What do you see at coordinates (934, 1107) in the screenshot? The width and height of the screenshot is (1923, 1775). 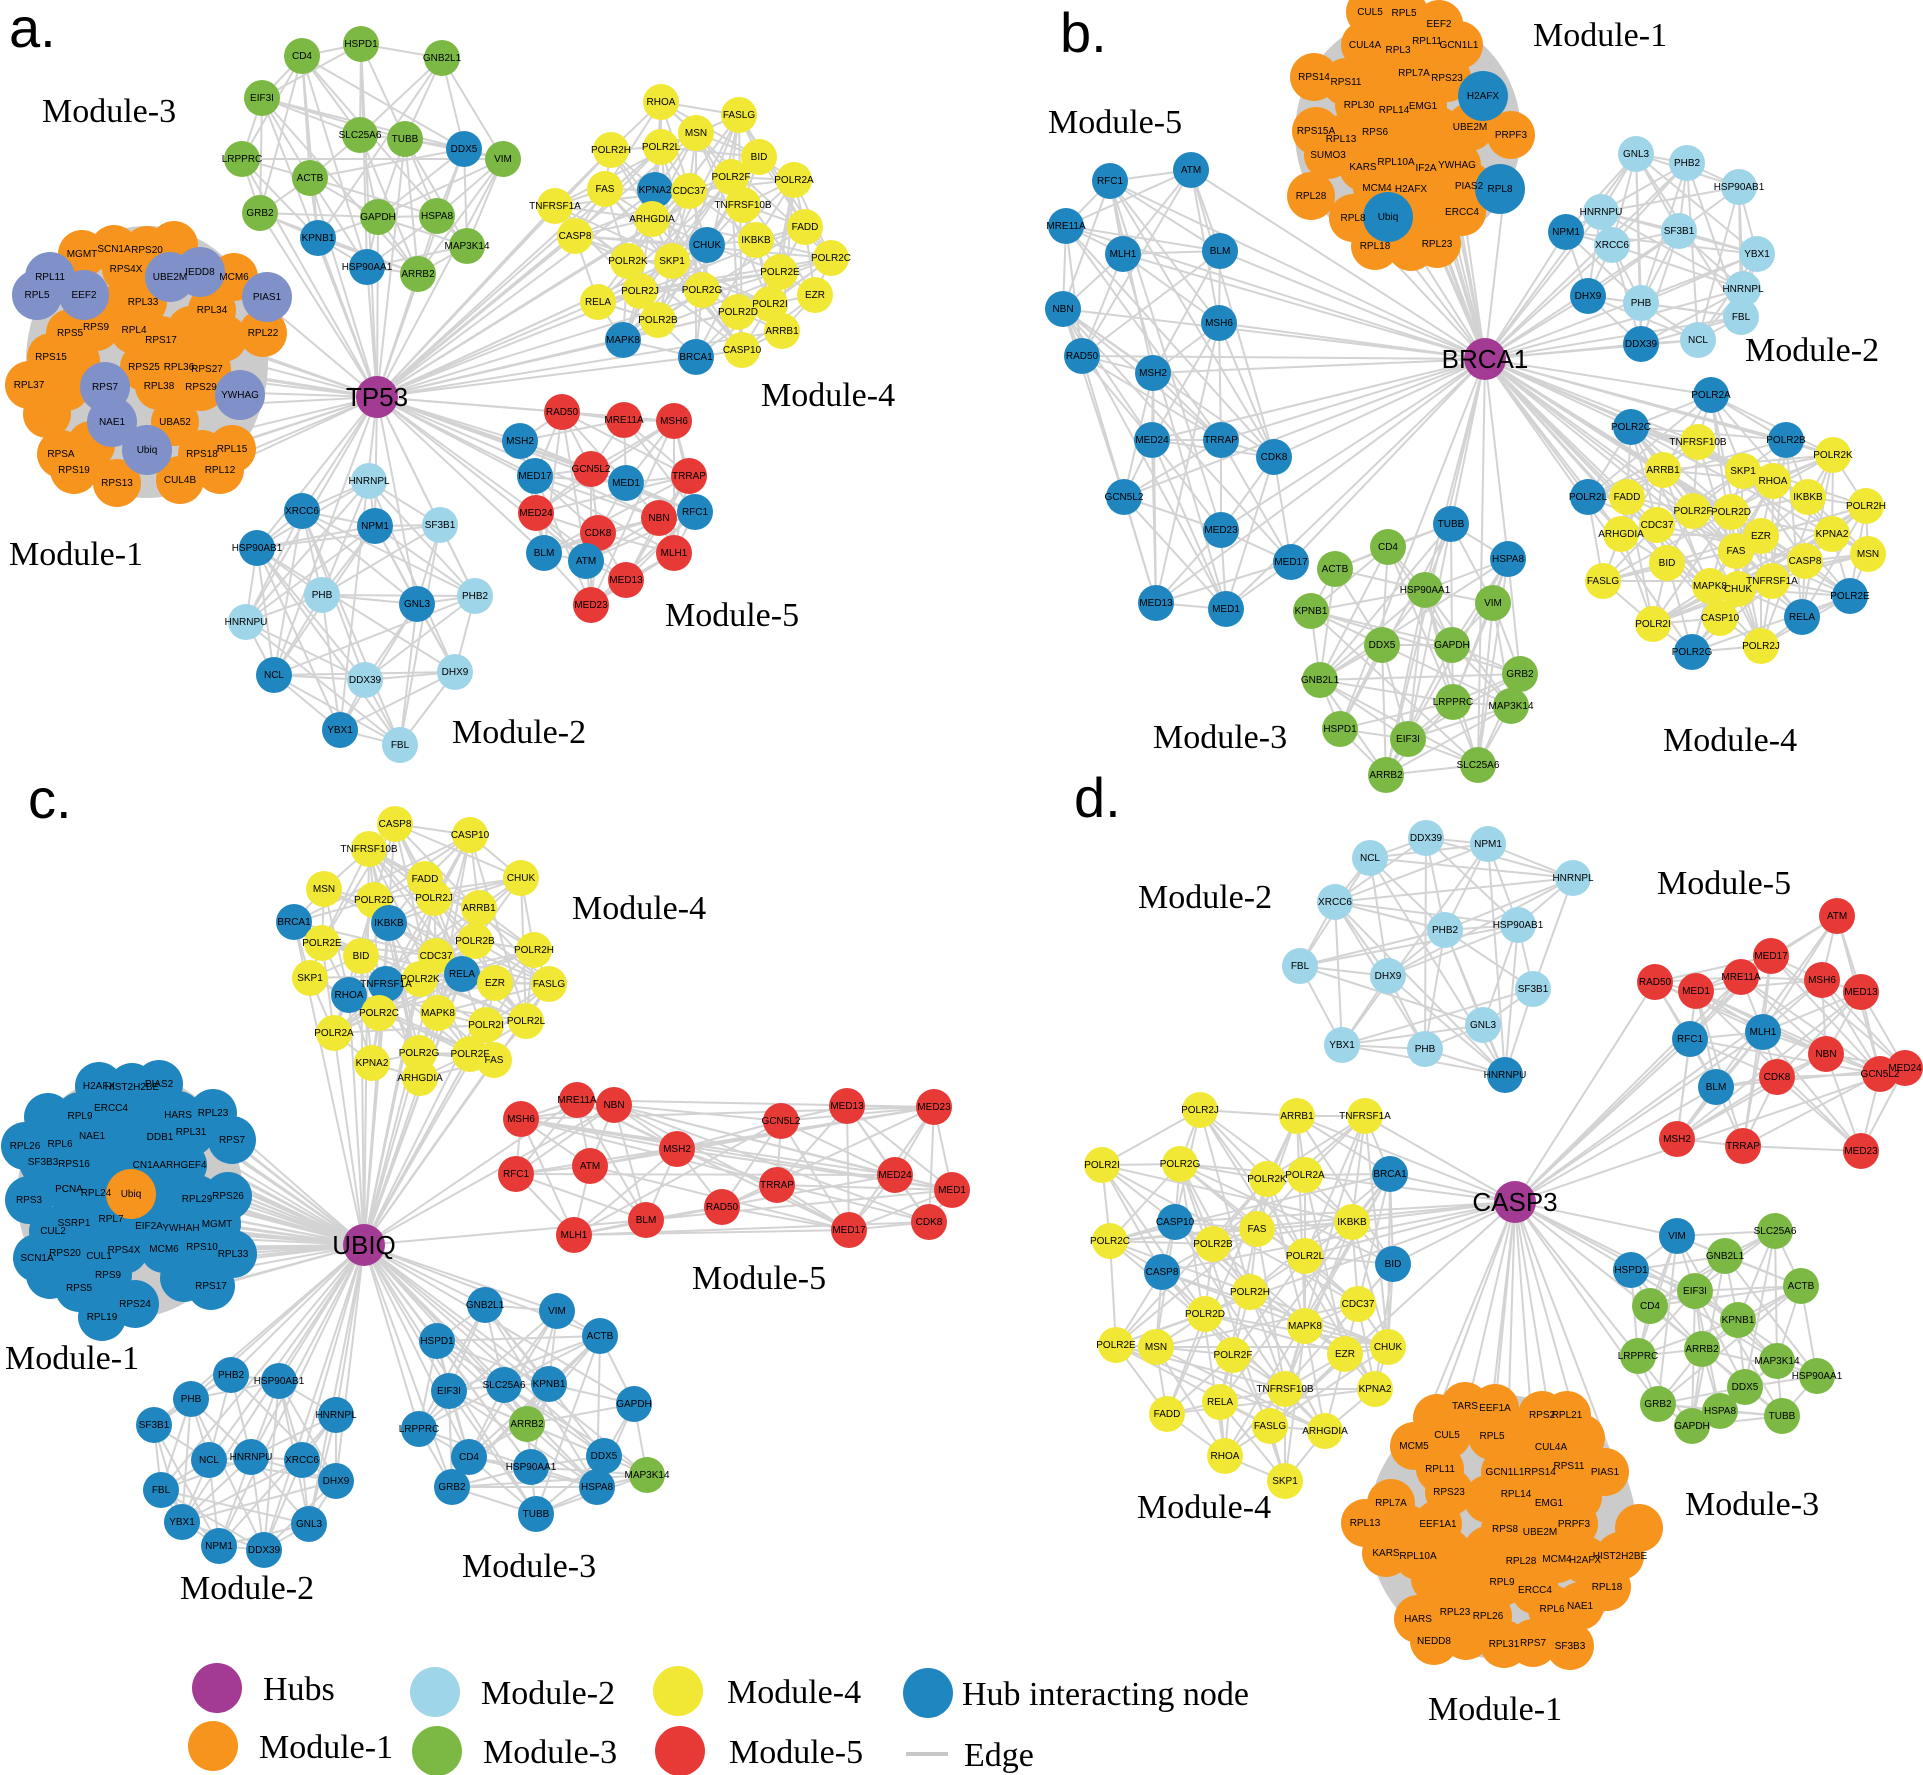 I see `svg-text: MED23` at bounding box center [934, 1107].